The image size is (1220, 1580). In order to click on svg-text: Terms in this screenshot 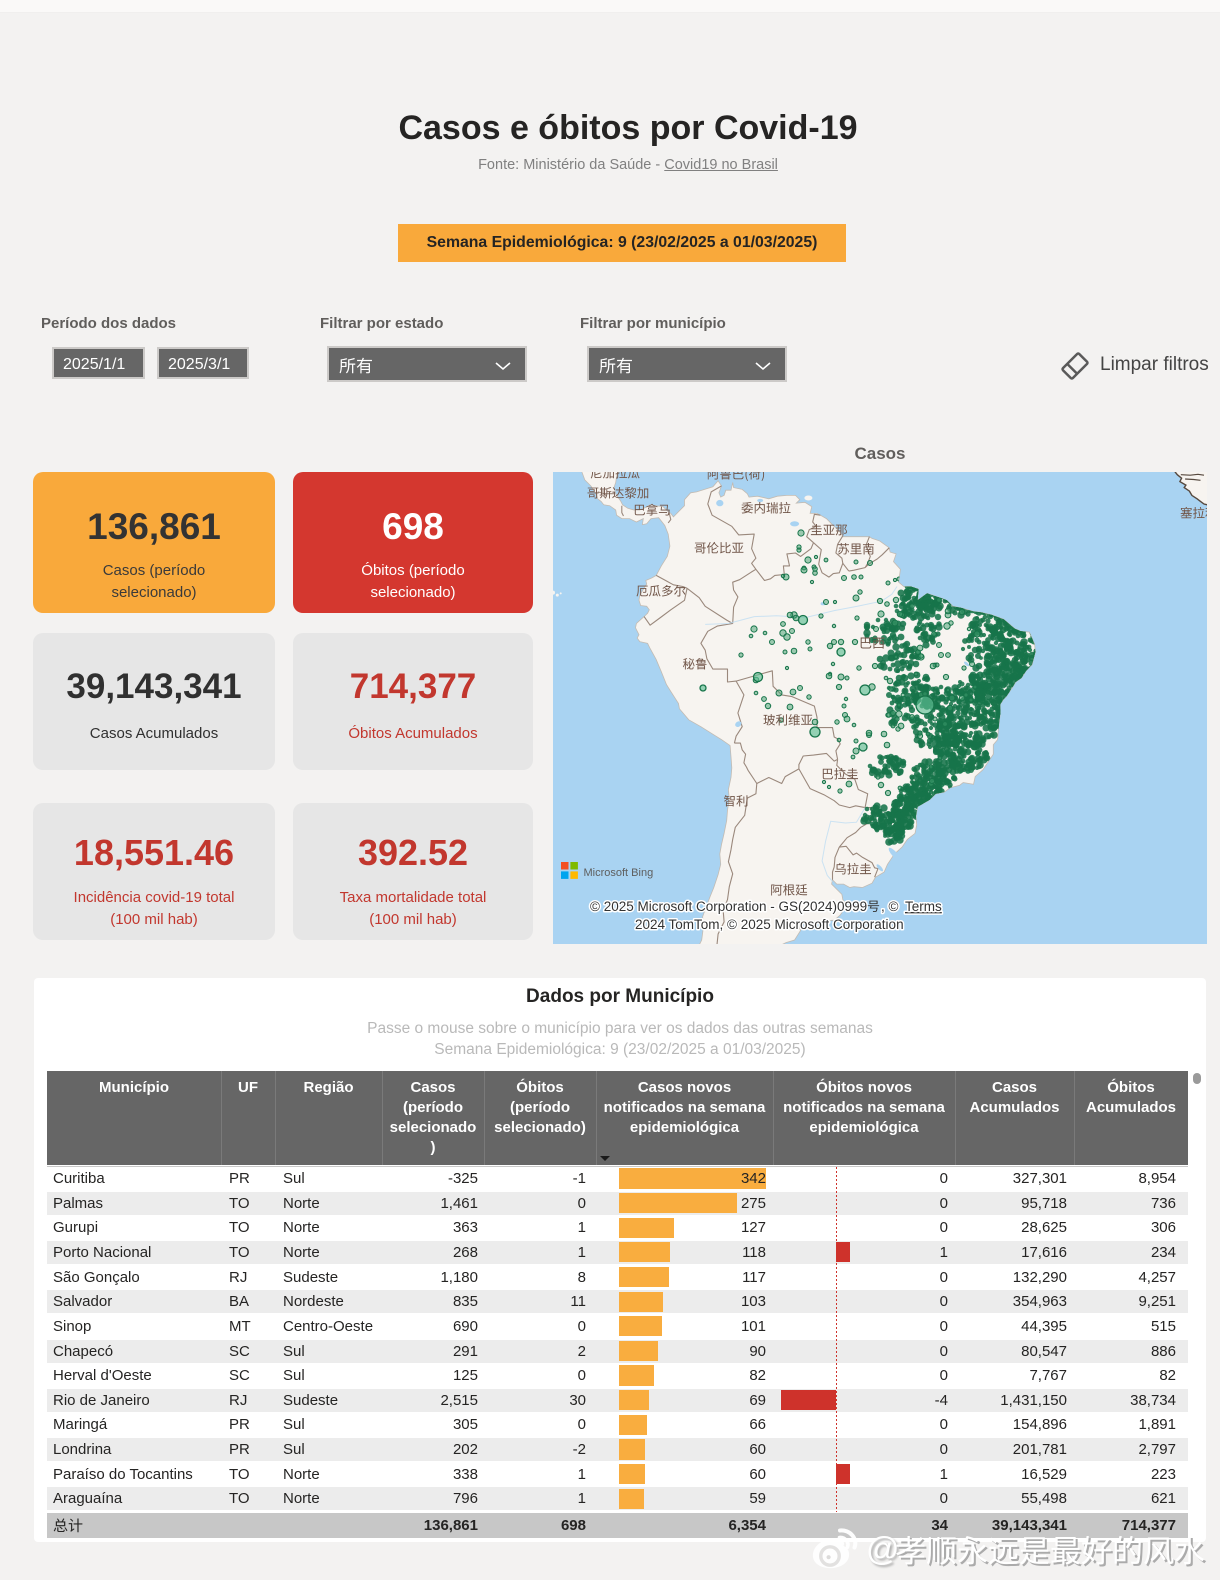, I will do `click(923, 906)`.